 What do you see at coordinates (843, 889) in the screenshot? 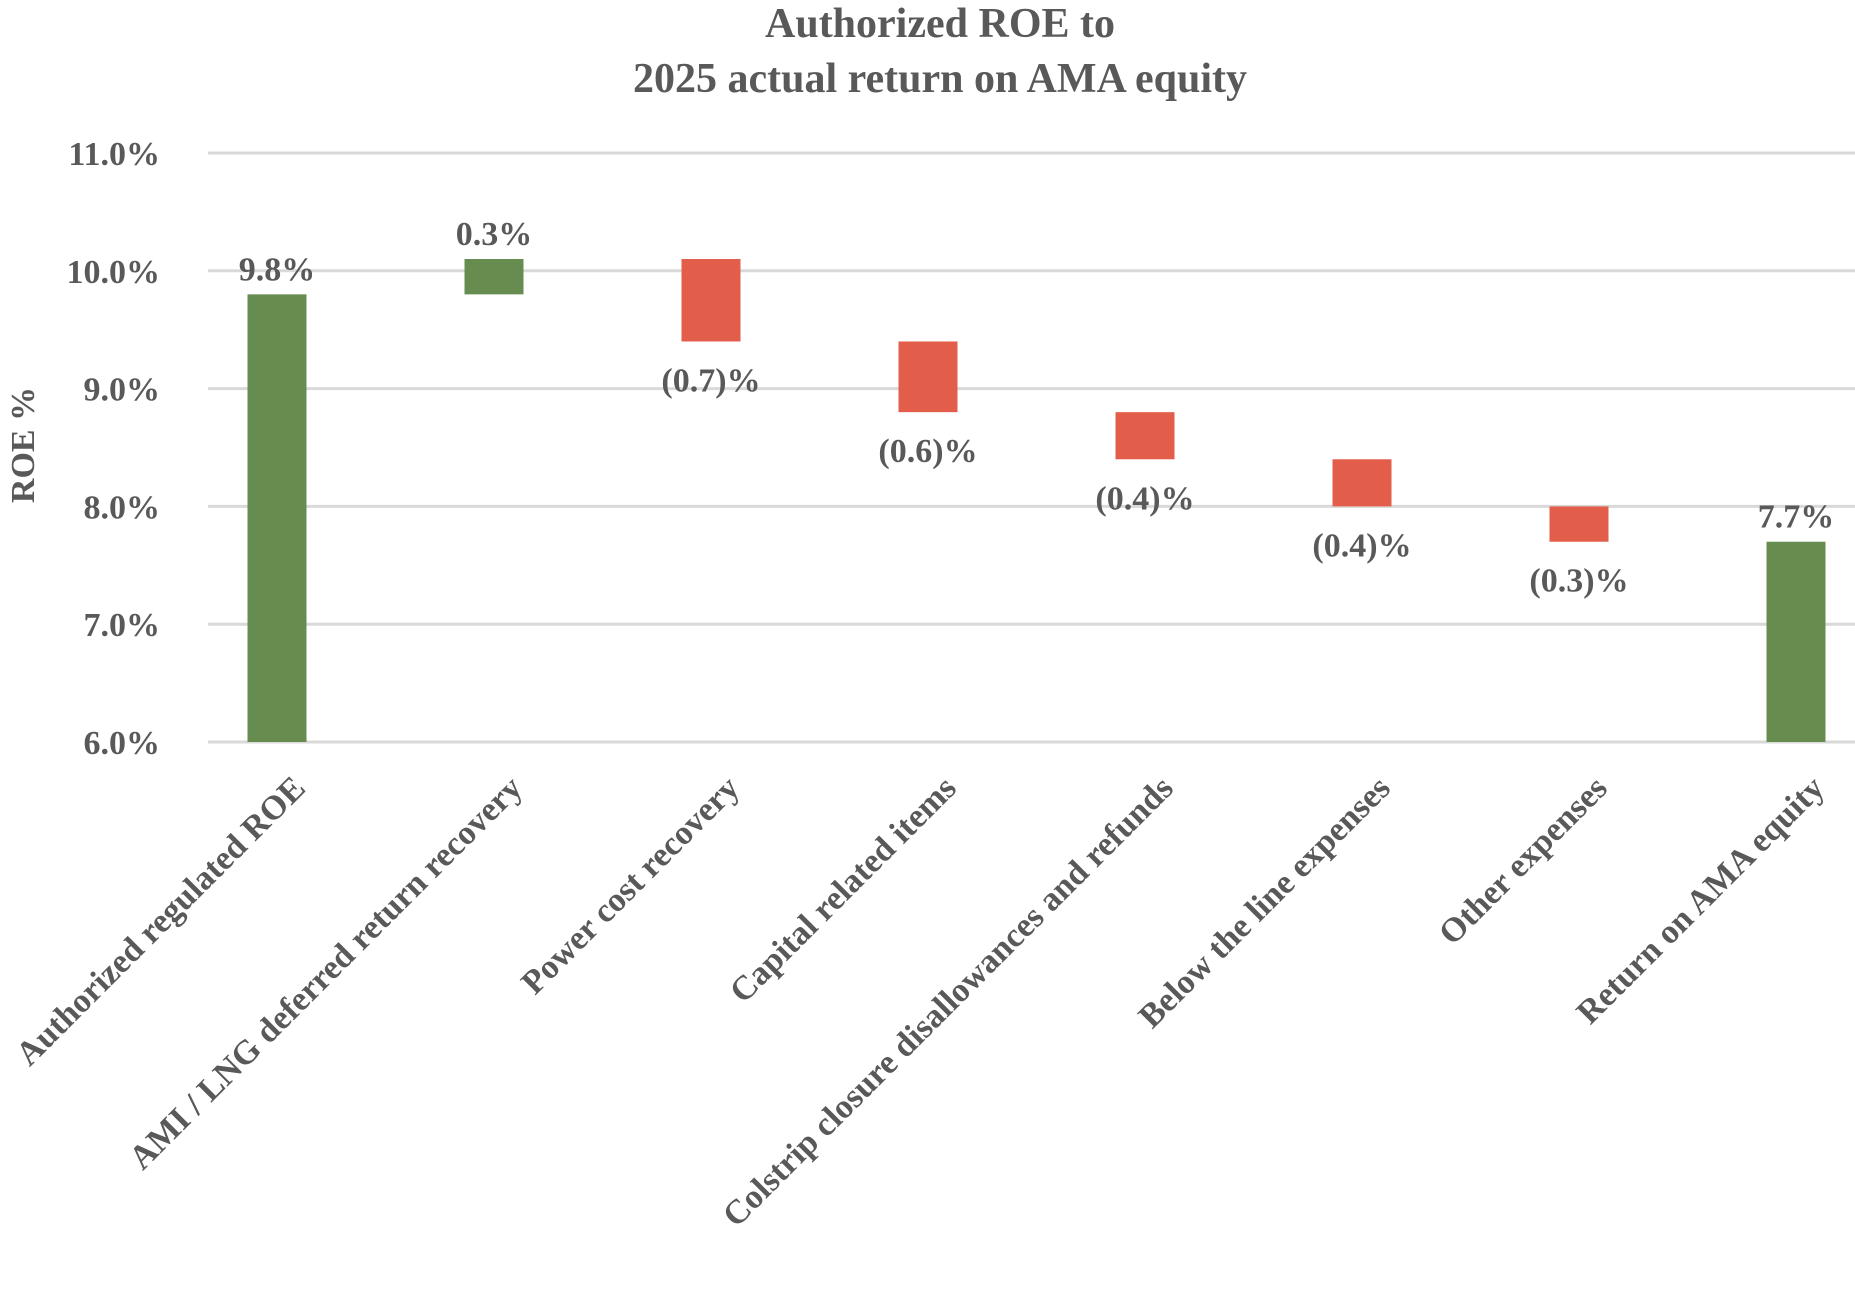
I see `category-label: Capital related items` at bounding box center [843, 889].